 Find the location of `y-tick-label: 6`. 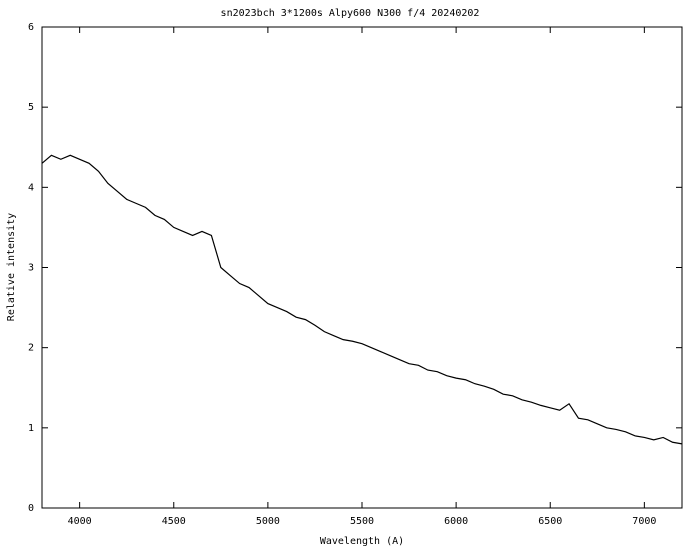

y-tick-label: 6 is located at coordinates (31, 27).